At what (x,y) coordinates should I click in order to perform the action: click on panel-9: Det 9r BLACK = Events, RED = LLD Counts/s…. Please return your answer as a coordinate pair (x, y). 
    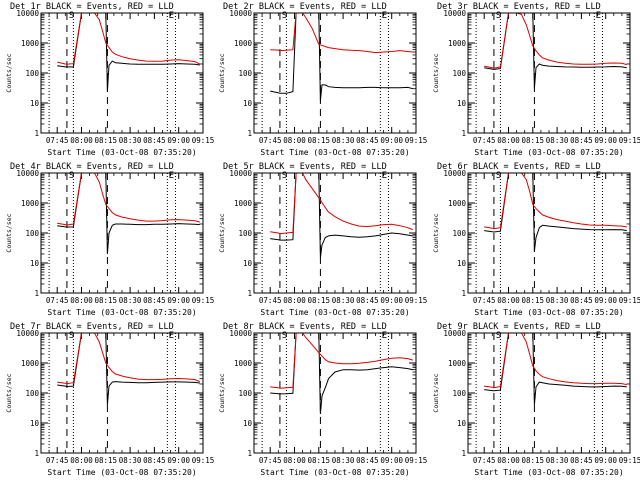
    Looking at the image, I should click on (536, 399).